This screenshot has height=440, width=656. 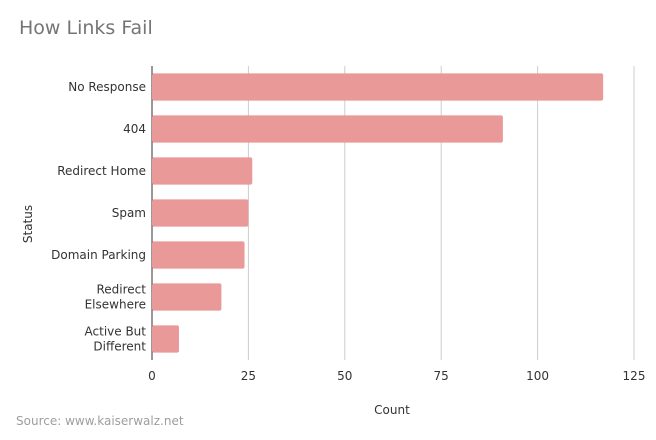 What do you see at coordinates (129, 213) in the screenshot?
I see `y-tick-label: Spam` at bounding box center [129, 213].